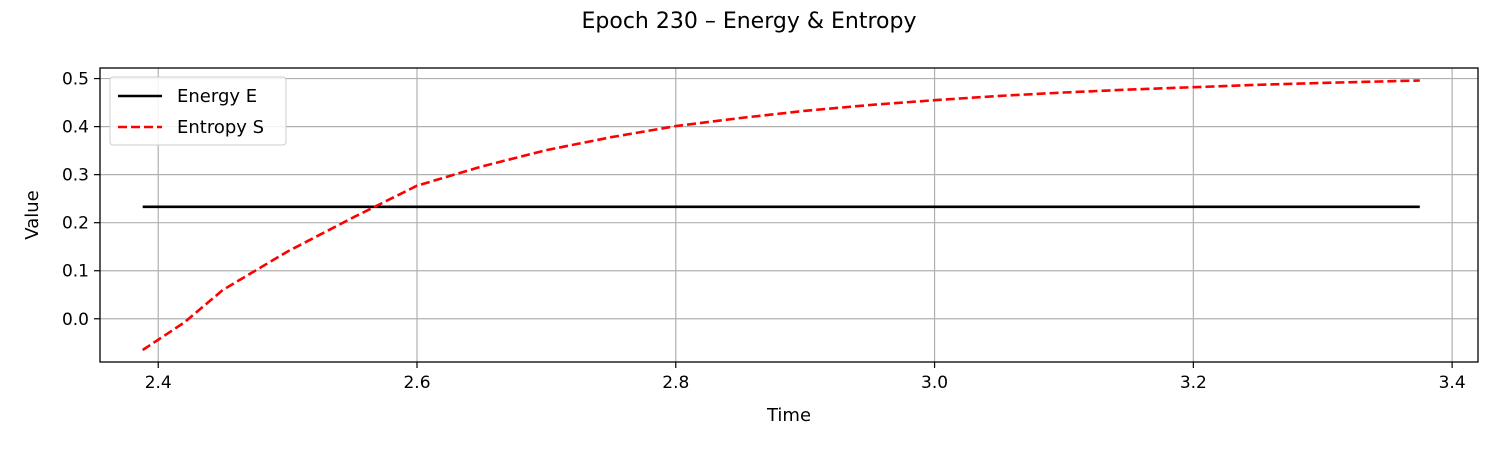 The width and height of the screenshot is (1500, 450). I want to click on legend-label: Entropy S, so click(220, 127).